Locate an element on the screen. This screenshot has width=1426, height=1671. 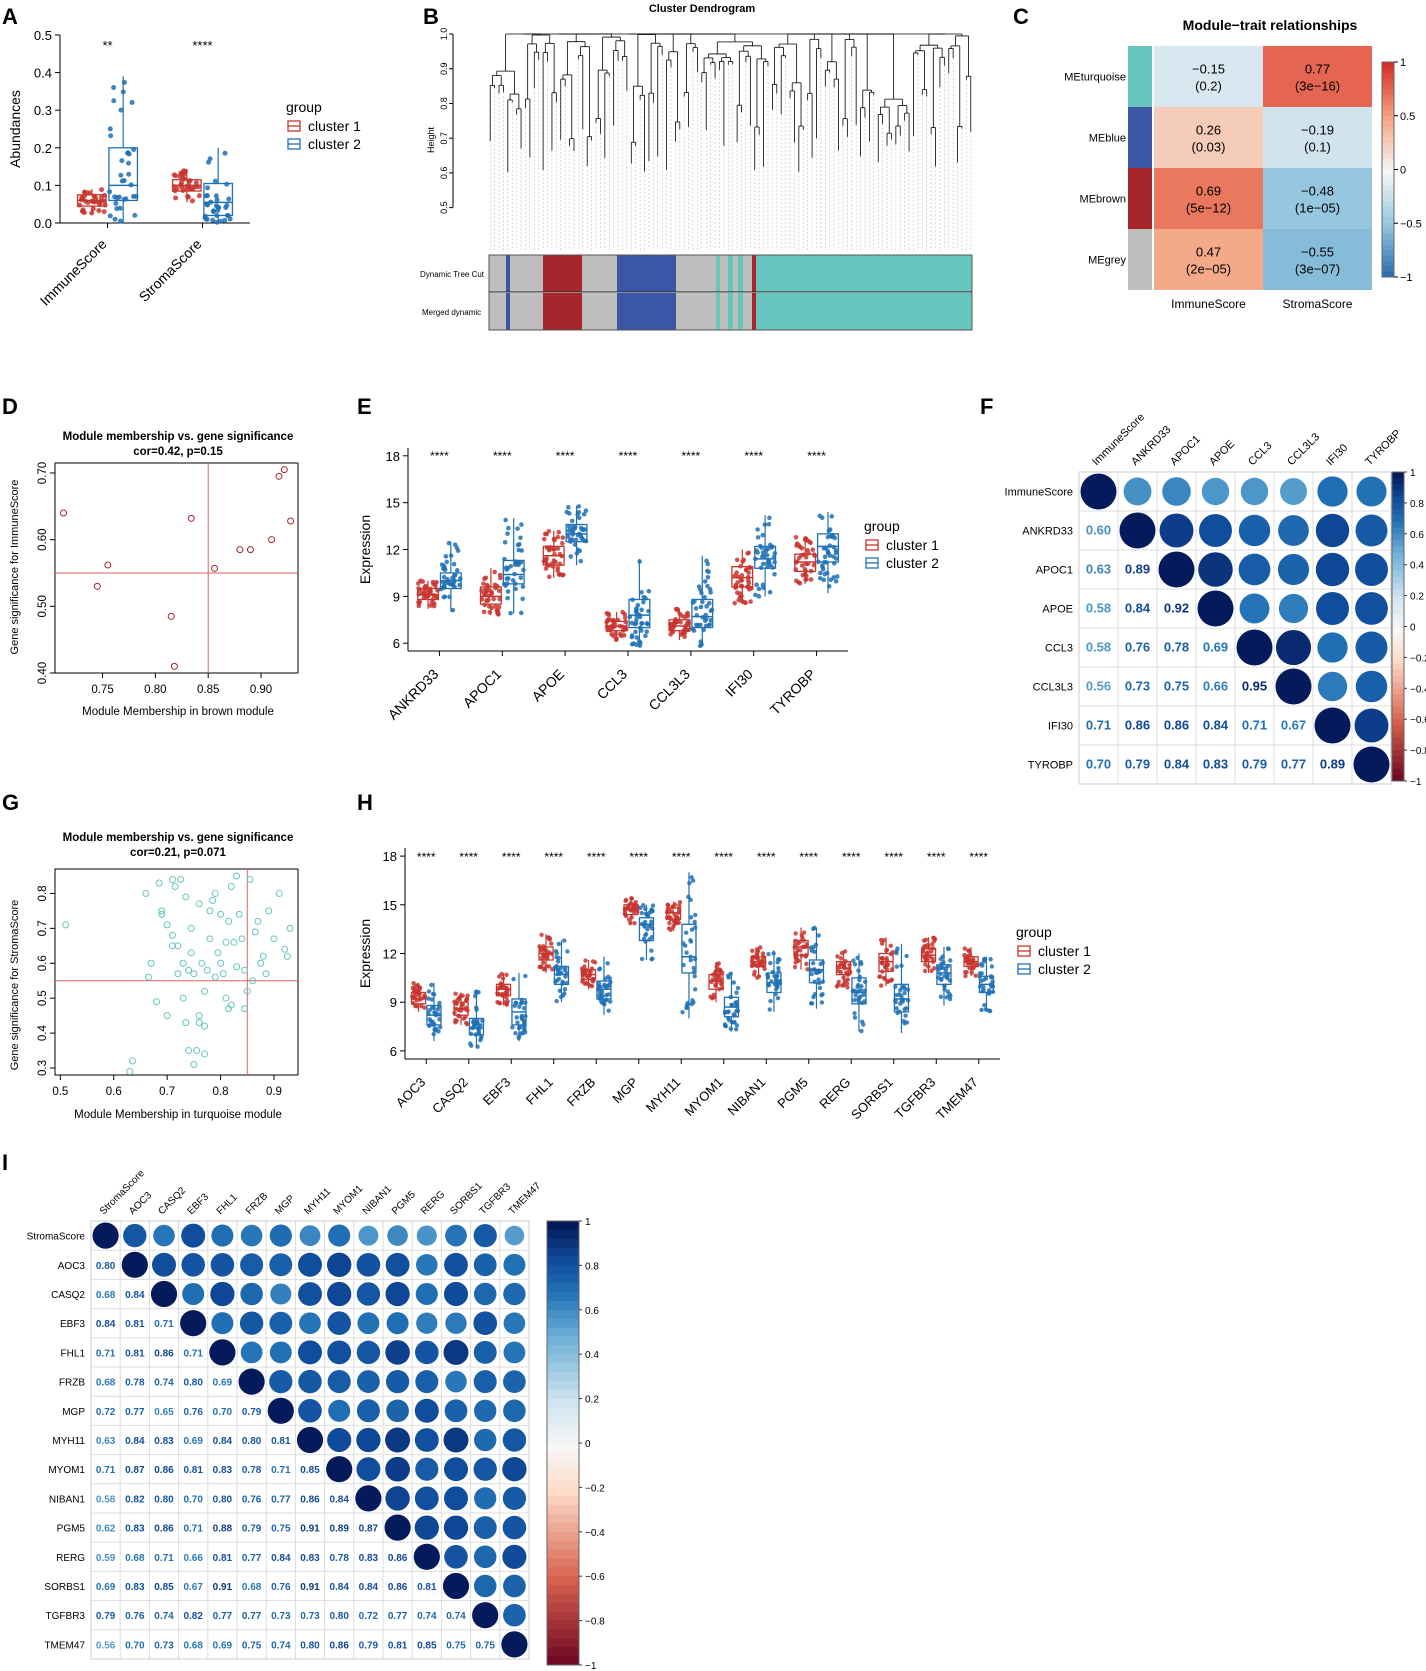
y-tick-label: 0.3 is located at coordinates (43, 110).